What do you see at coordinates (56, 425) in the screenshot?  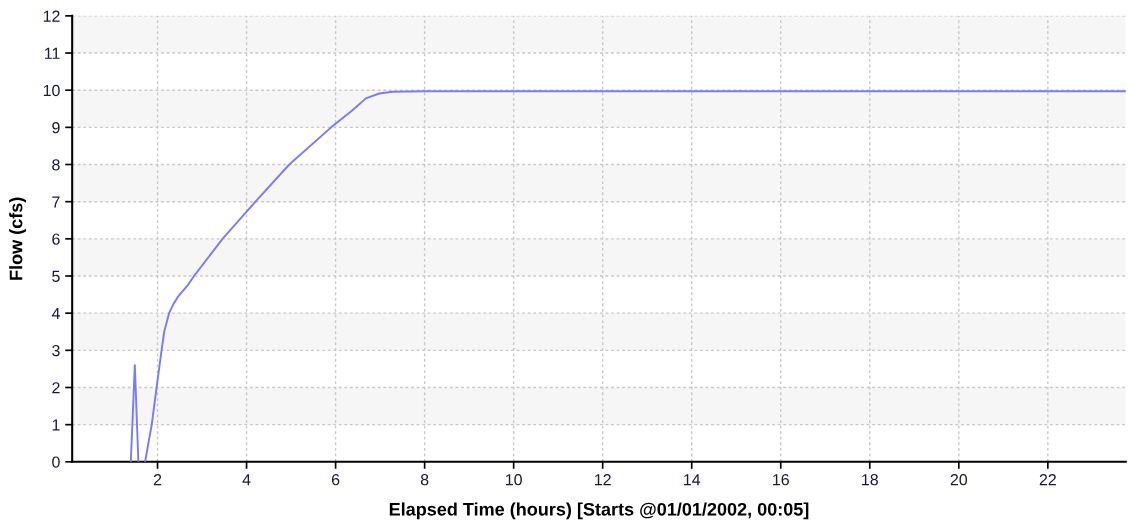 I see `y-tick-label: 1` at bounding box center [56, 425].